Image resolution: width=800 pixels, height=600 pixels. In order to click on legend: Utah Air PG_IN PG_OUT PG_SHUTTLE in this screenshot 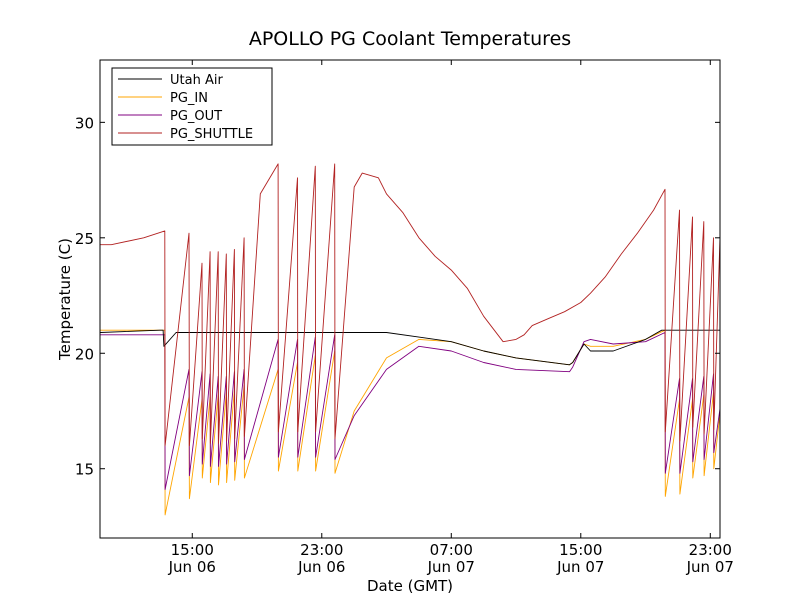, I will do `click(192, 106)`.